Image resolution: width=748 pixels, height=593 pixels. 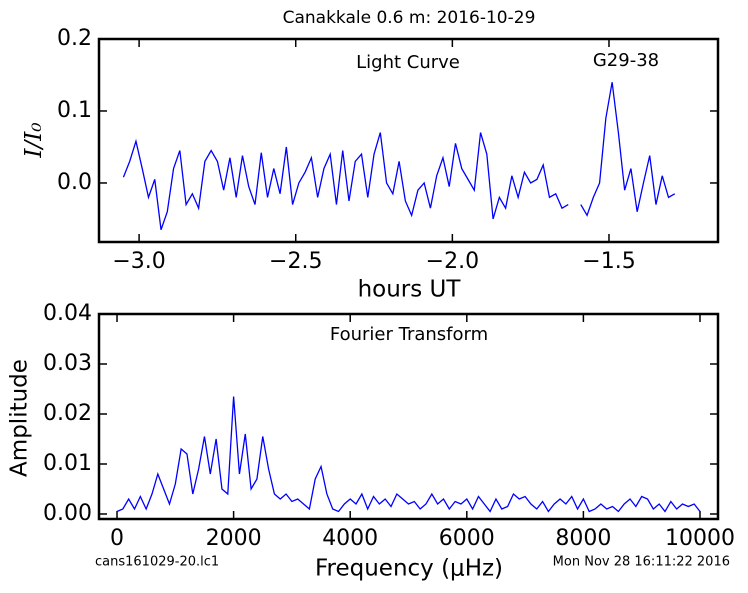 What do you see at coordinates (67, 363) in the screenshot?
I see `y-tick-label: 0.03` at bounding box center [67, 363].